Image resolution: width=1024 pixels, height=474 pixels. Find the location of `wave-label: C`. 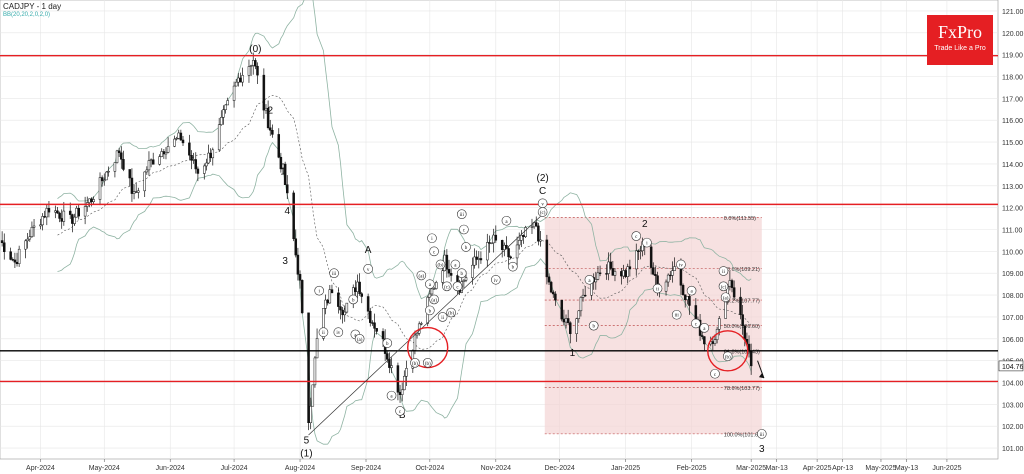

wave-label: C is located at coordinates (542, 191).